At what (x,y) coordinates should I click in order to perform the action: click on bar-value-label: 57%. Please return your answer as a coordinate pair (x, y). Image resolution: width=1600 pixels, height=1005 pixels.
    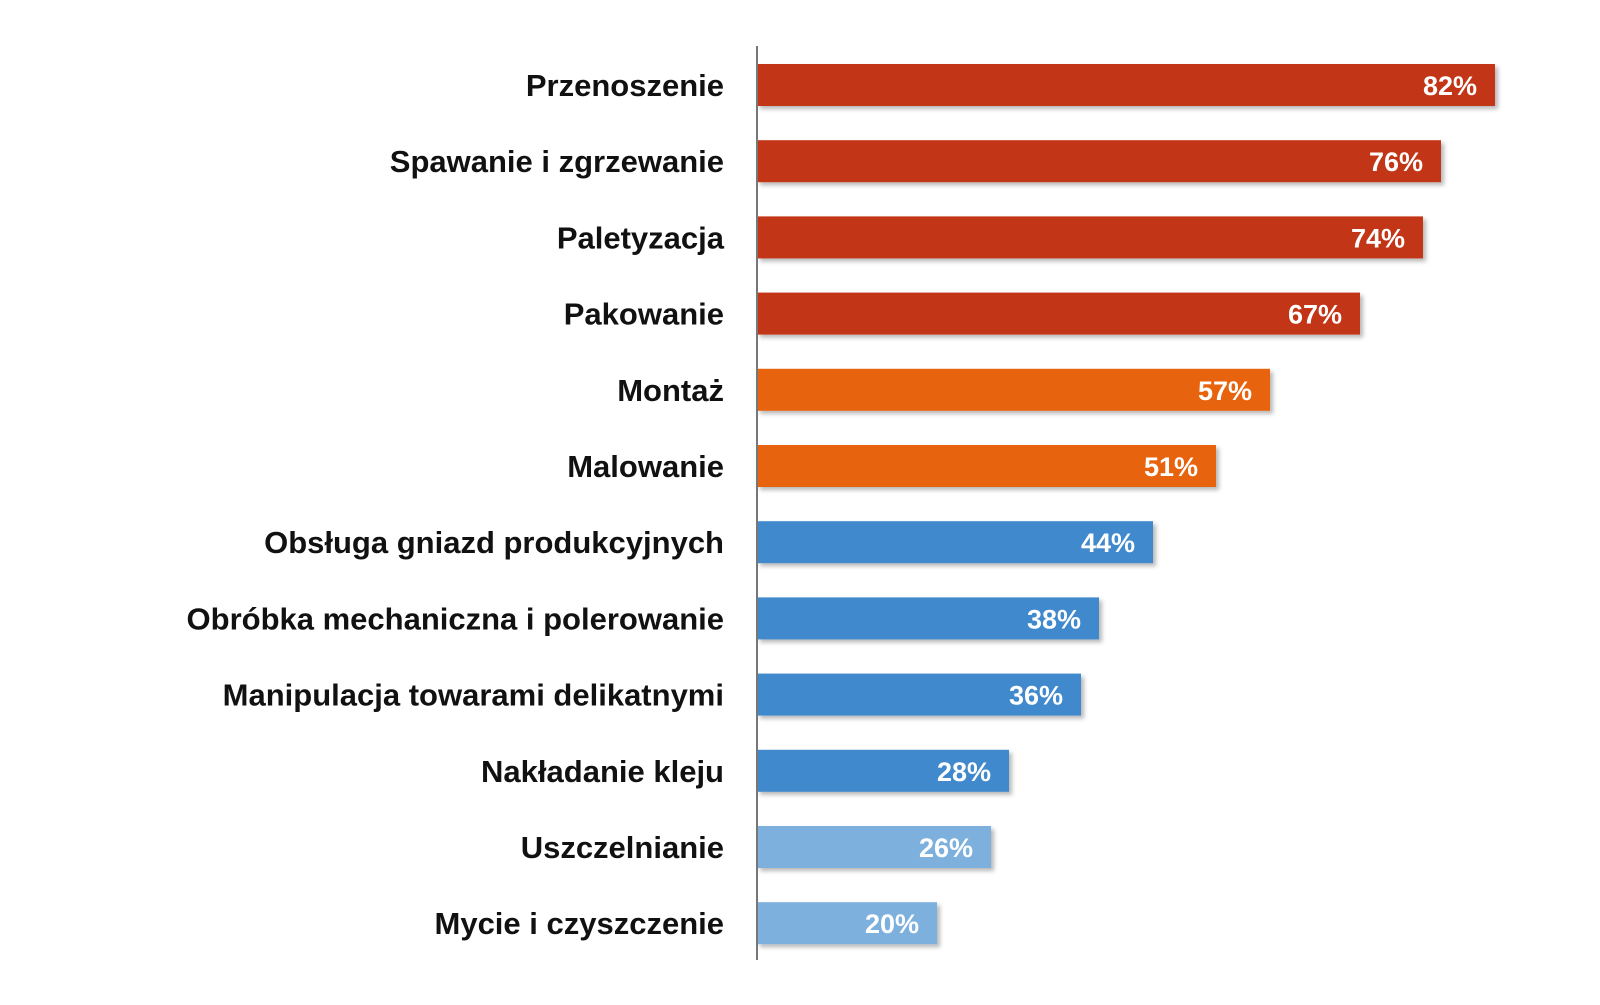
    Looking at the image, I should click on (1225, 391).